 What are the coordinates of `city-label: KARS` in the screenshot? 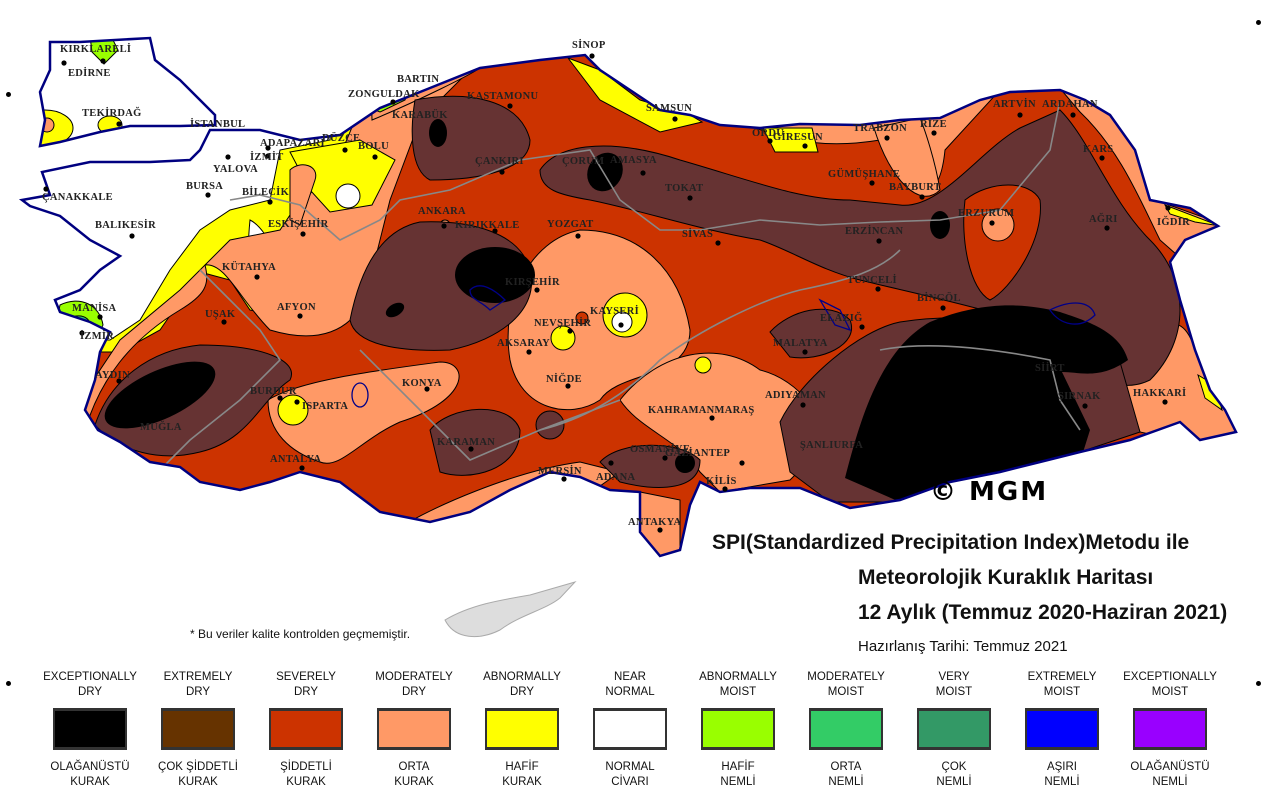 It's located at (1098, 149).